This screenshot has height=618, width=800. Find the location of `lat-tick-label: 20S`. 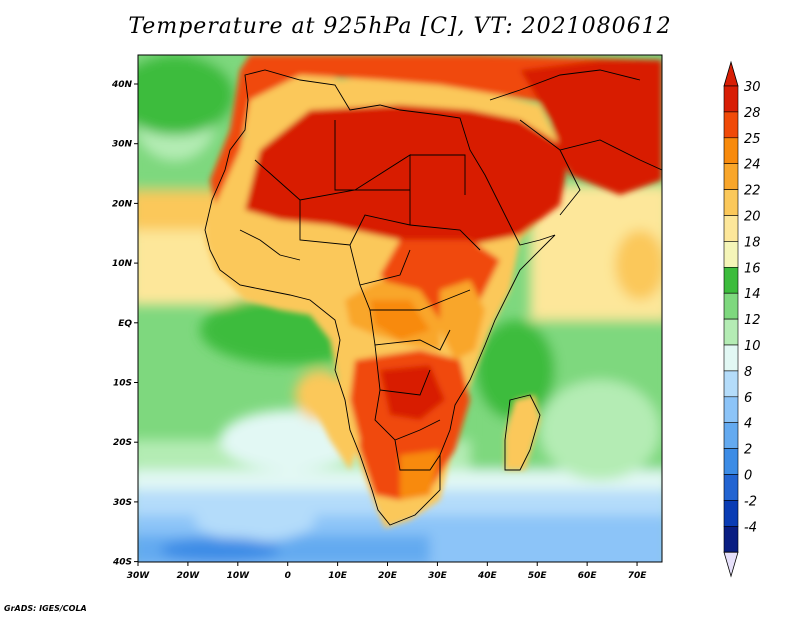

lat-tick-label: 20S is located at coordinates (122, 443).